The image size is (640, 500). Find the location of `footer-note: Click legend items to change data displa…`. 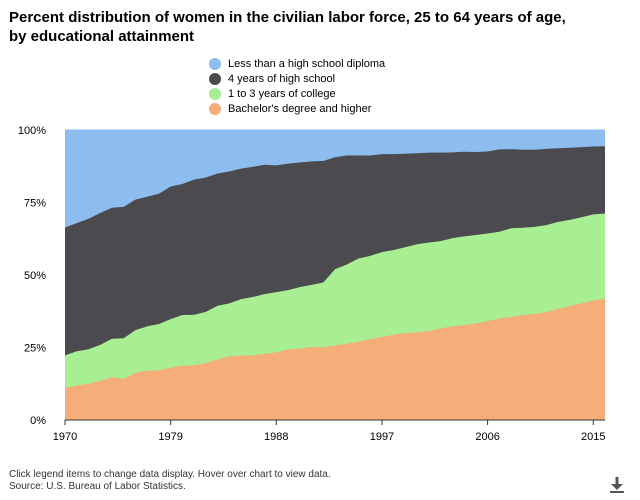

footer-note: Click legend items to change data displa… is located at coordinates (170, 474).